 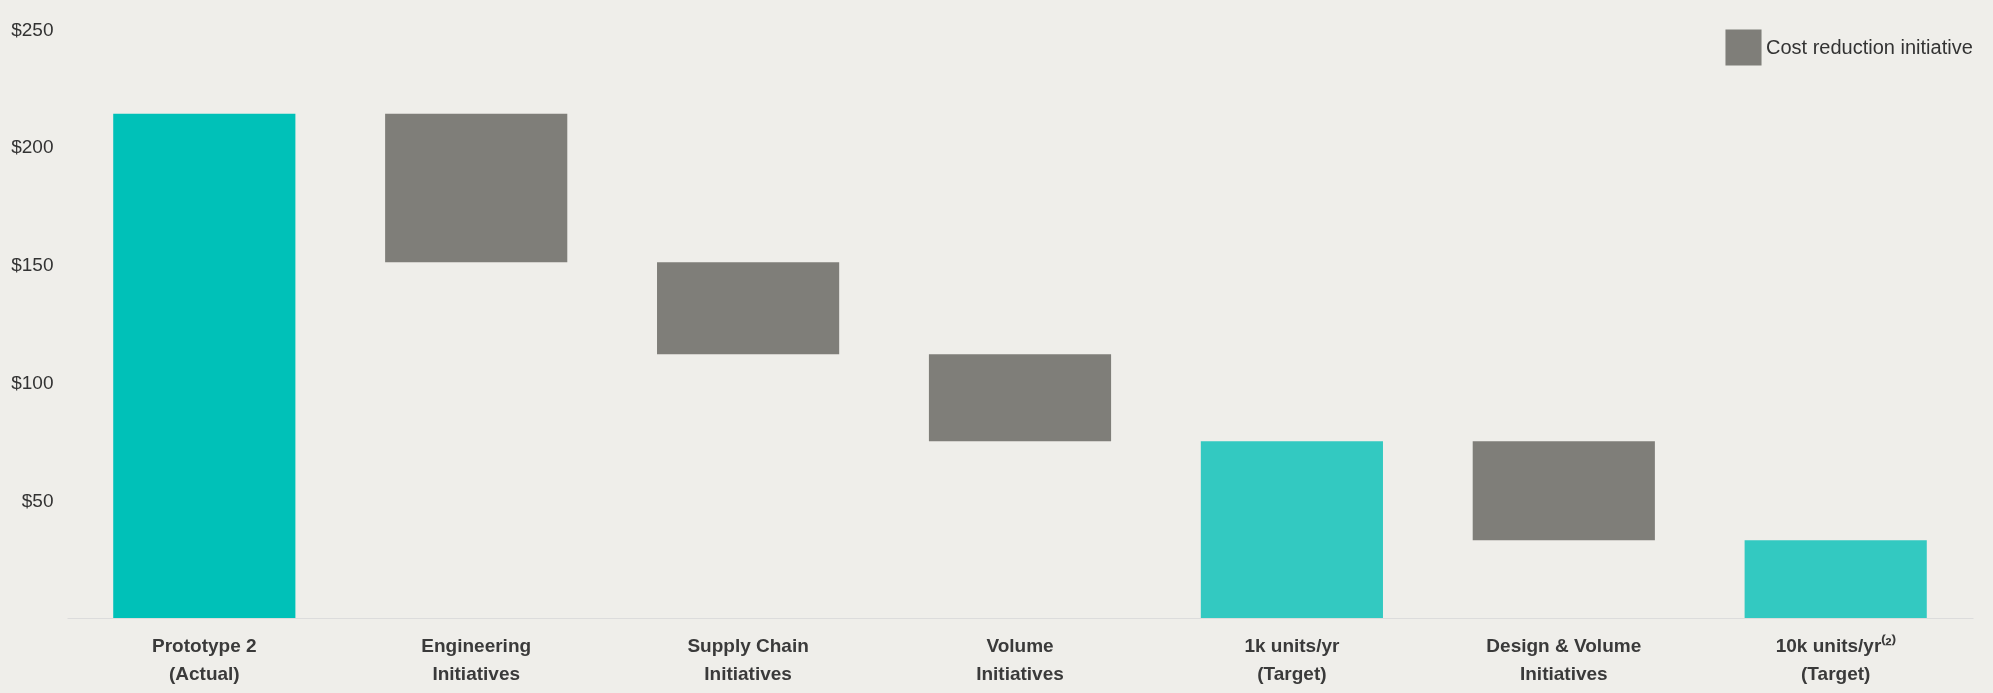 What do you see at coordinates (1835, 658) in the screenshot?
I see `x-tick-label: 10k units/yr⁽²⁾ (Target)` at bounding box center [1835, 658].